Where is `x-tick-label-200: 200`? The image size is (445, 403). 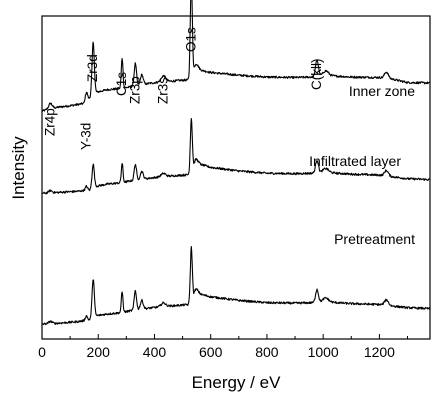
x-tick-label-200: 200 is located at coordinates (99, 352).